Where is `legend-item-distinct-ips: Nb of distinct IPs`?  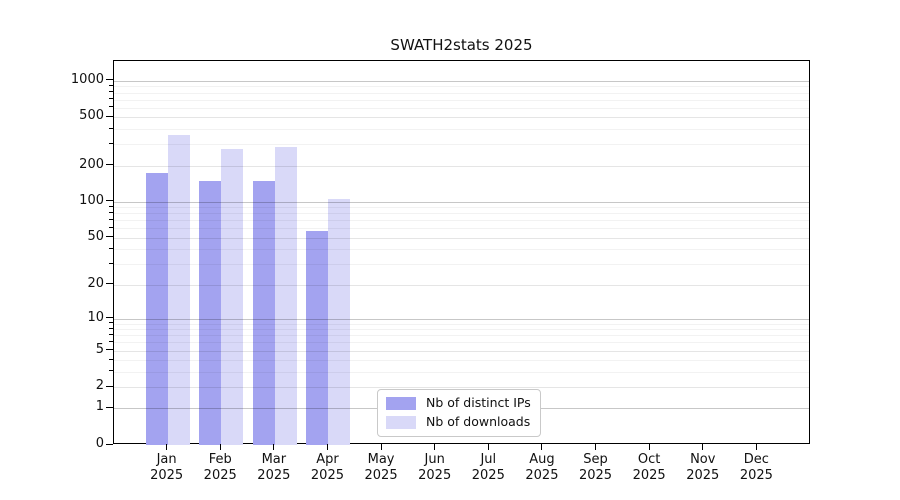 legend-item-distinct-ips: Nb of distinct IPs is located at coordinates (458, 403).